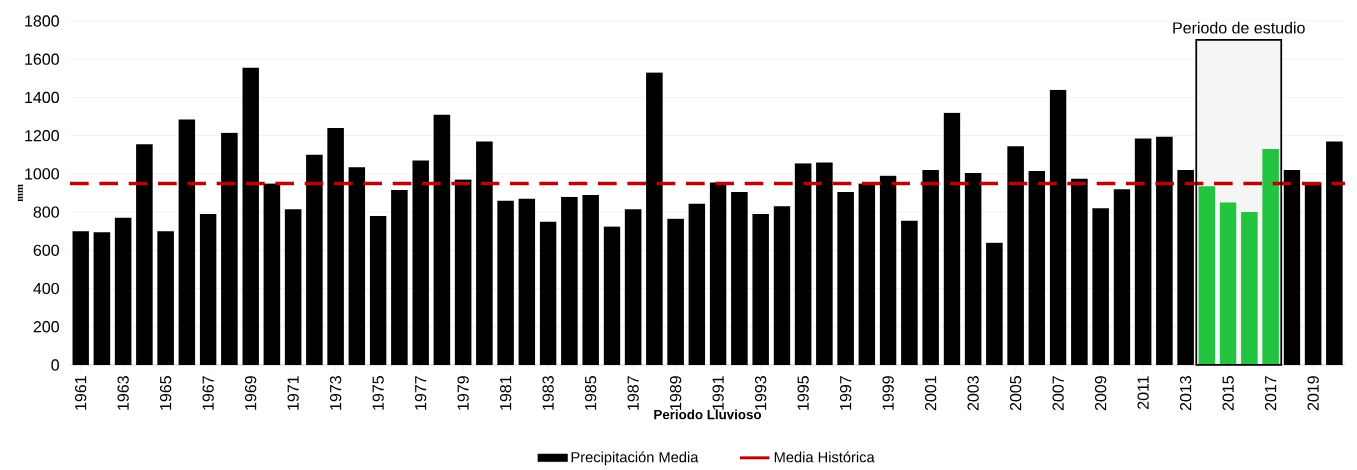  Describe the element at coordinates (42, 174) in the screenshot. I see `y-tick-label: 1000` at that location.